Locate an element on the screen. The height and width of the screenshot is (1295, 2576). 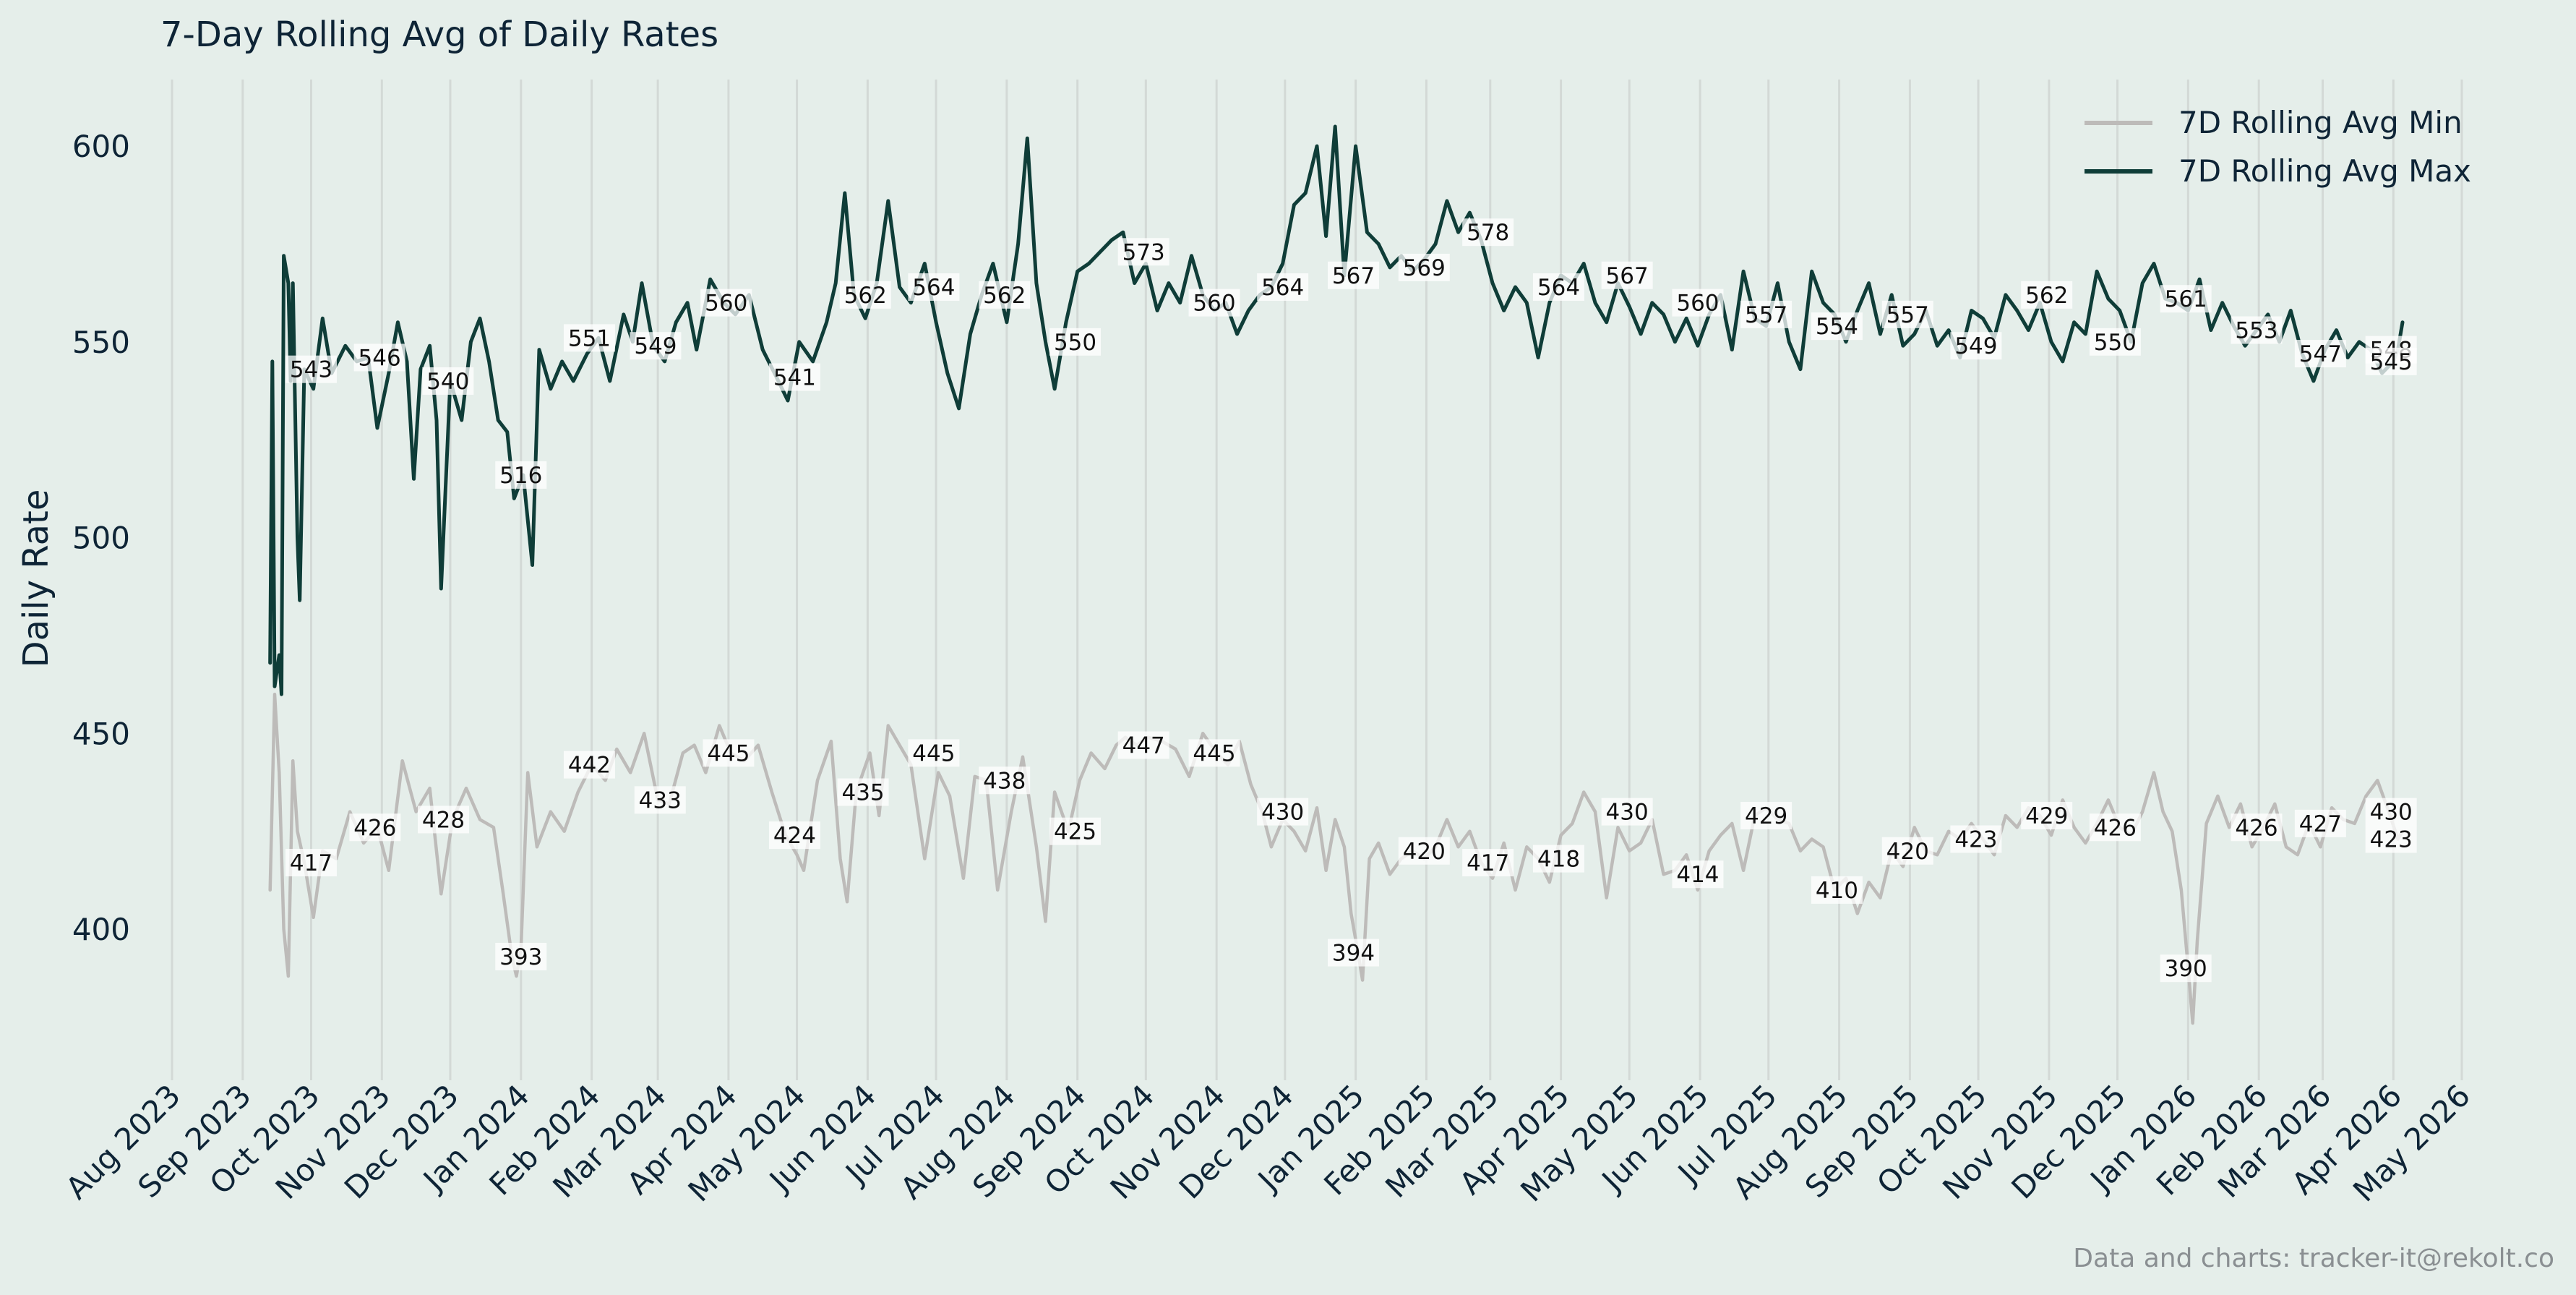
data-label-text: 427 is located at coordinates (2321, 824).